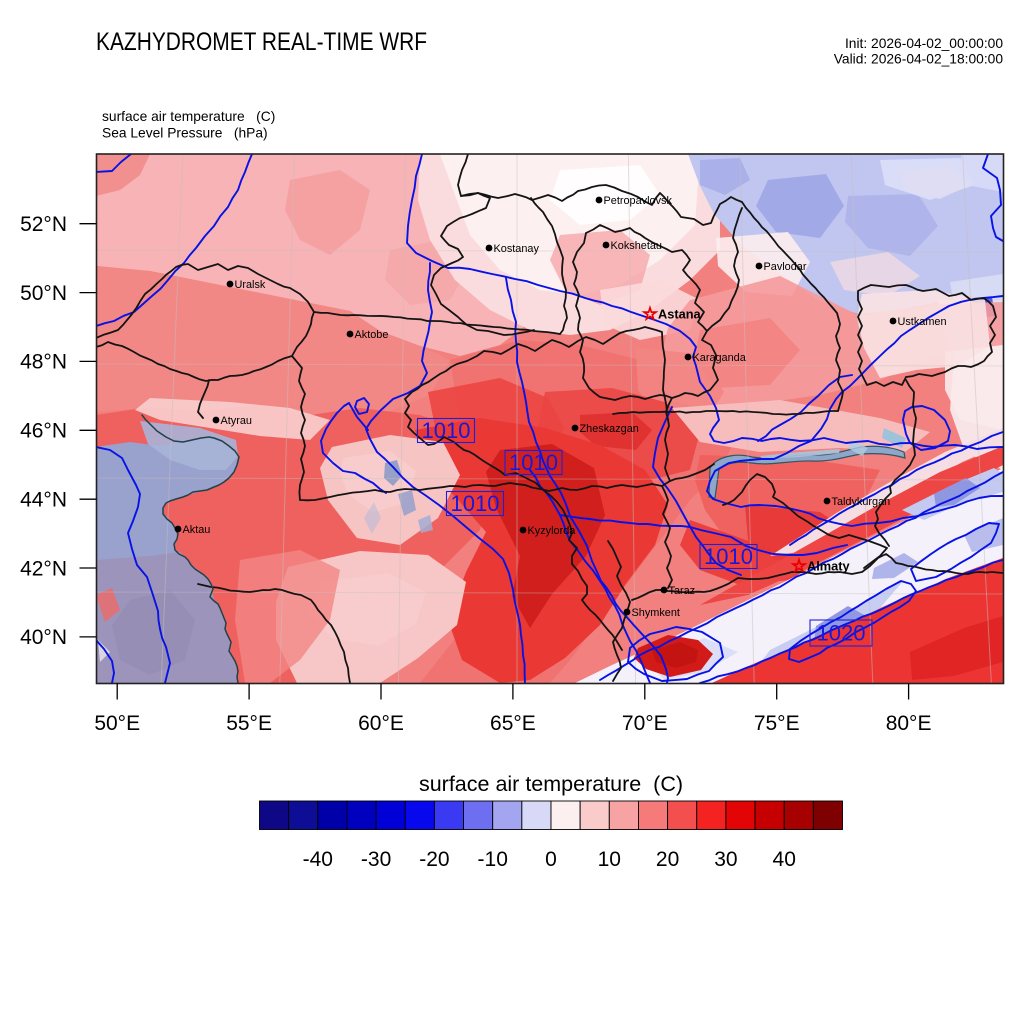  What do you see at coordinates (517, 249) in the screenshot?
I see `svg-text: Kostanay` at bounding box center [517, 249].